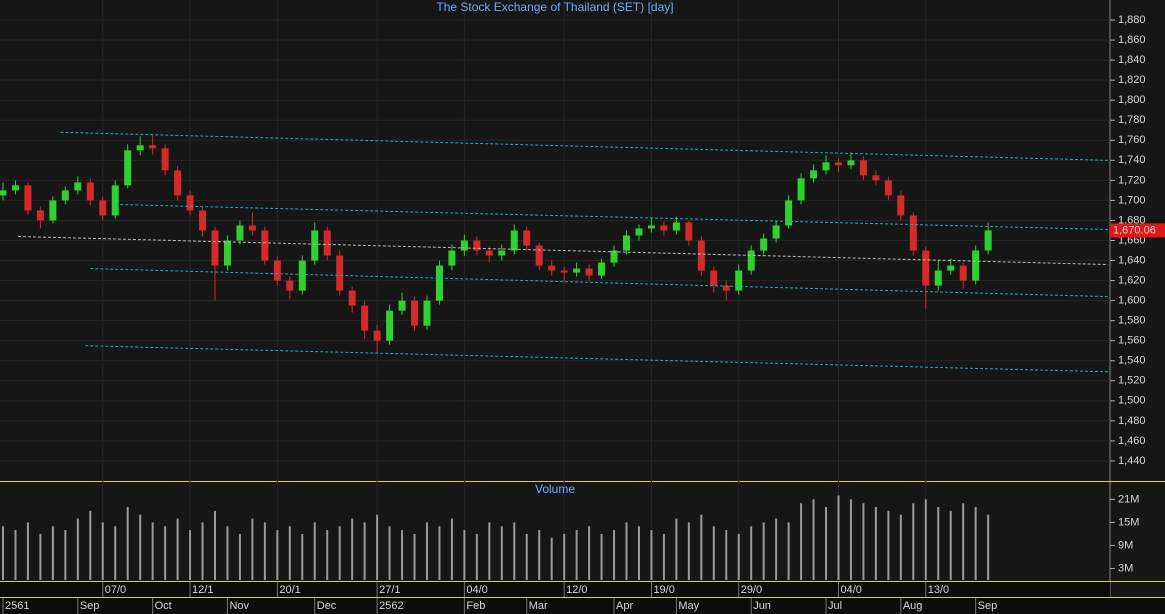 This screenshot has height=614, width=1165. Describe the element at coordinates (1132, 20) in the screenshot. I see `y-tick-label: 1,880` at that location.